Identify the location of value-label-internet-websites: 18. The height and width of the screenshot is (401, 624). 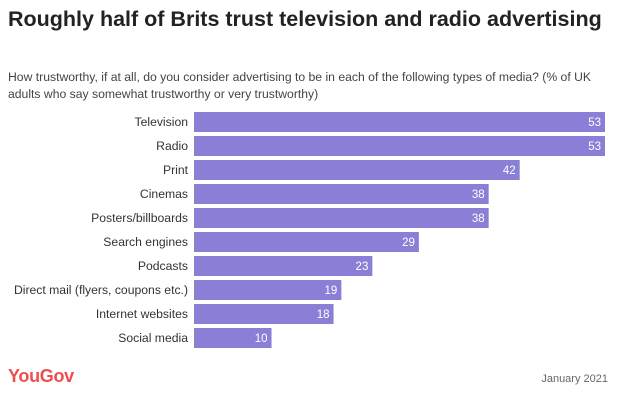
(323, 315).